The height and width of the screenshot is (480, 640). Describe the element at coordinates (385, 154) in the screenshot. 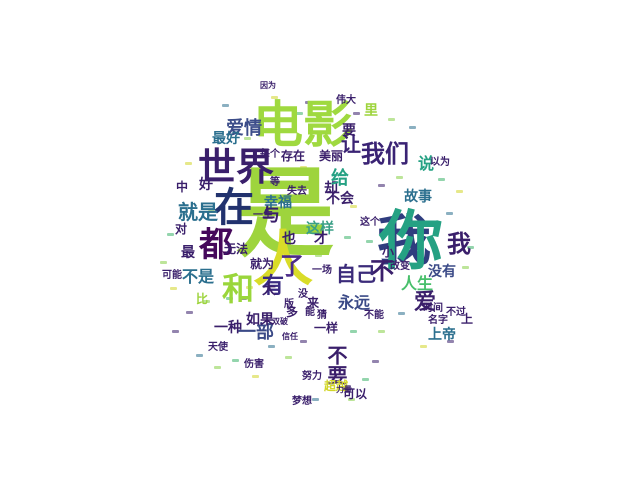

I see `cloud-word: 我们` at that location.